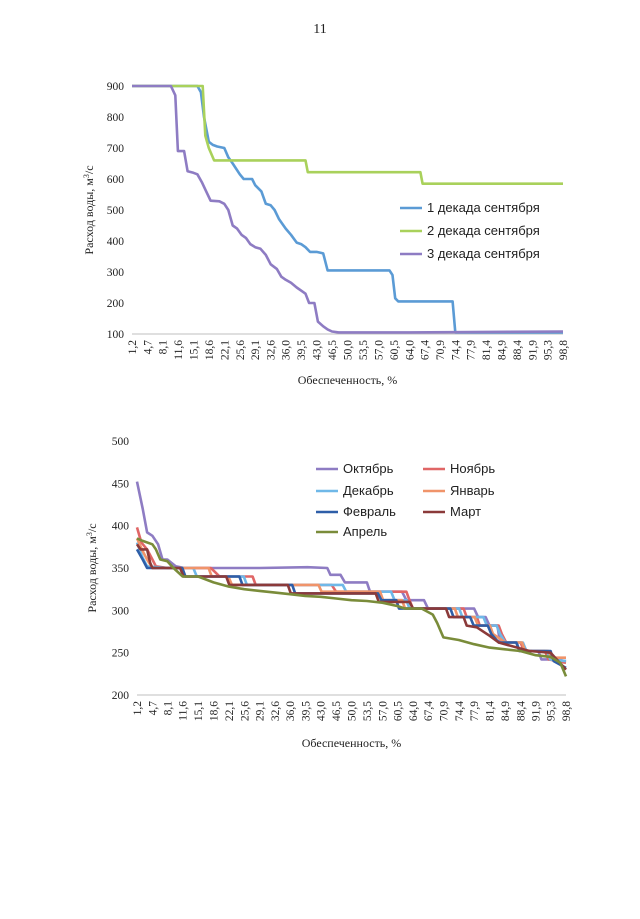 The width and height of the screenshot is (640, 919). I want to click on legend-label: 3 декада сентября, so click(483, 253).